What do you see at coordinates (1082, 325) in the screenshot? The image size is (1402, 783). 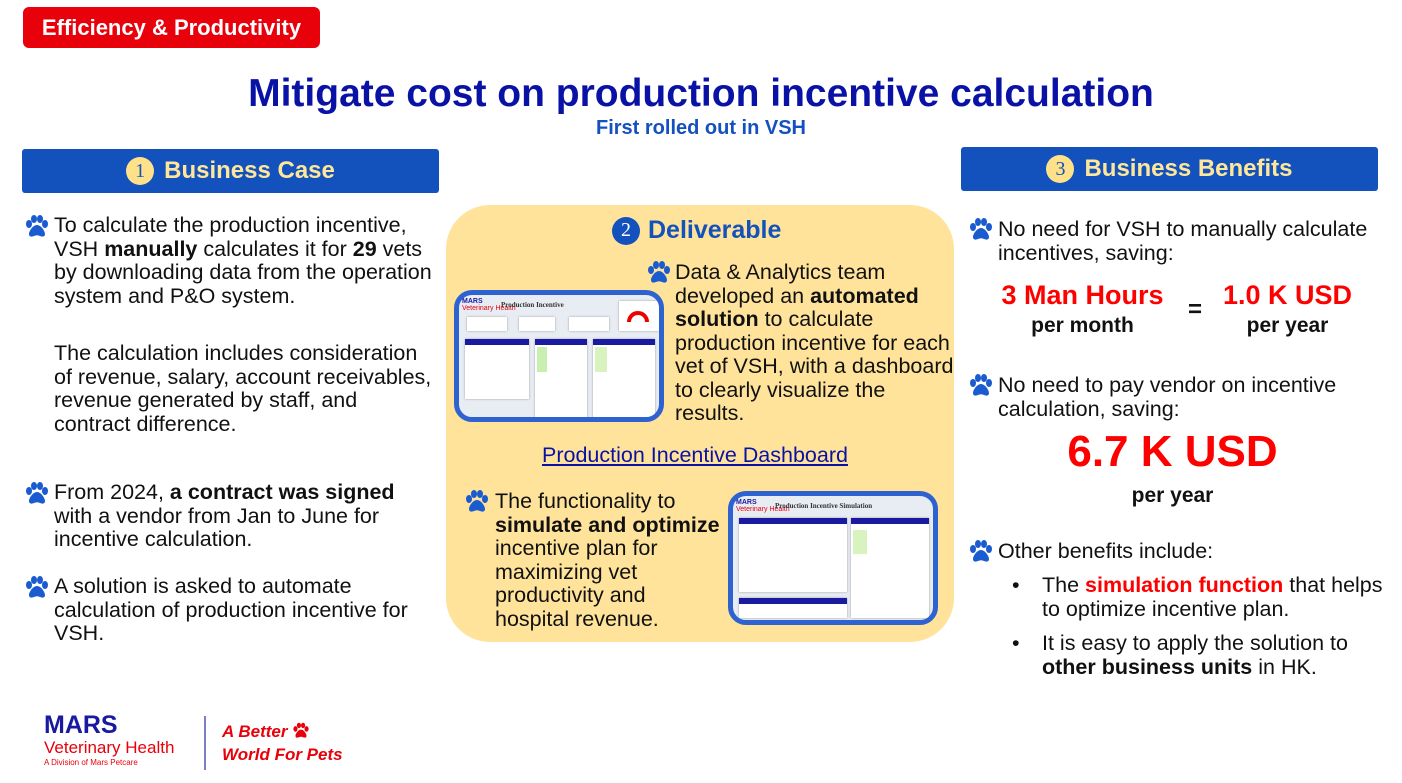 I see `man-hours-unit: per month` at bounding box center [1082, 325].